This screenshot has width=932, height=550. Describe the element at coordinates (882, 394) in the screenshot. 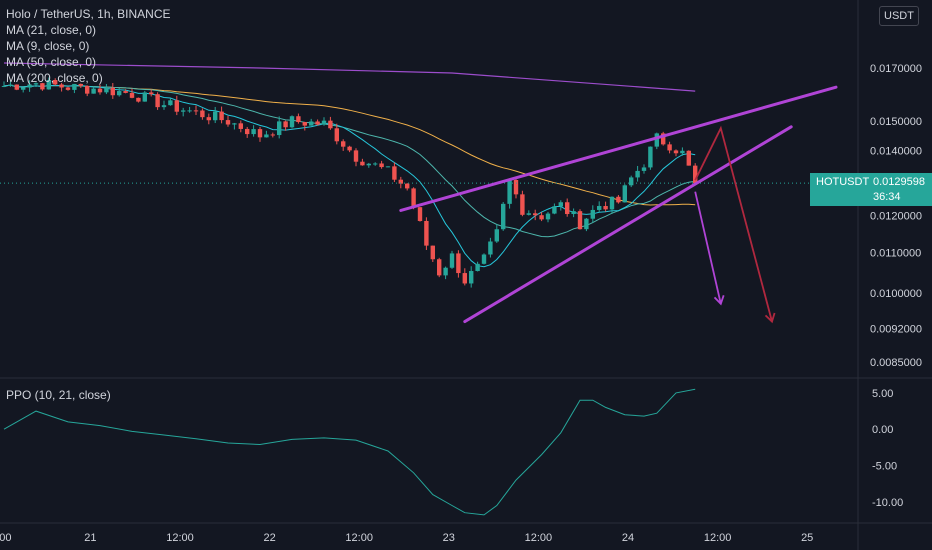

I see `ppo-tick-label-0: 5.00` at that location.